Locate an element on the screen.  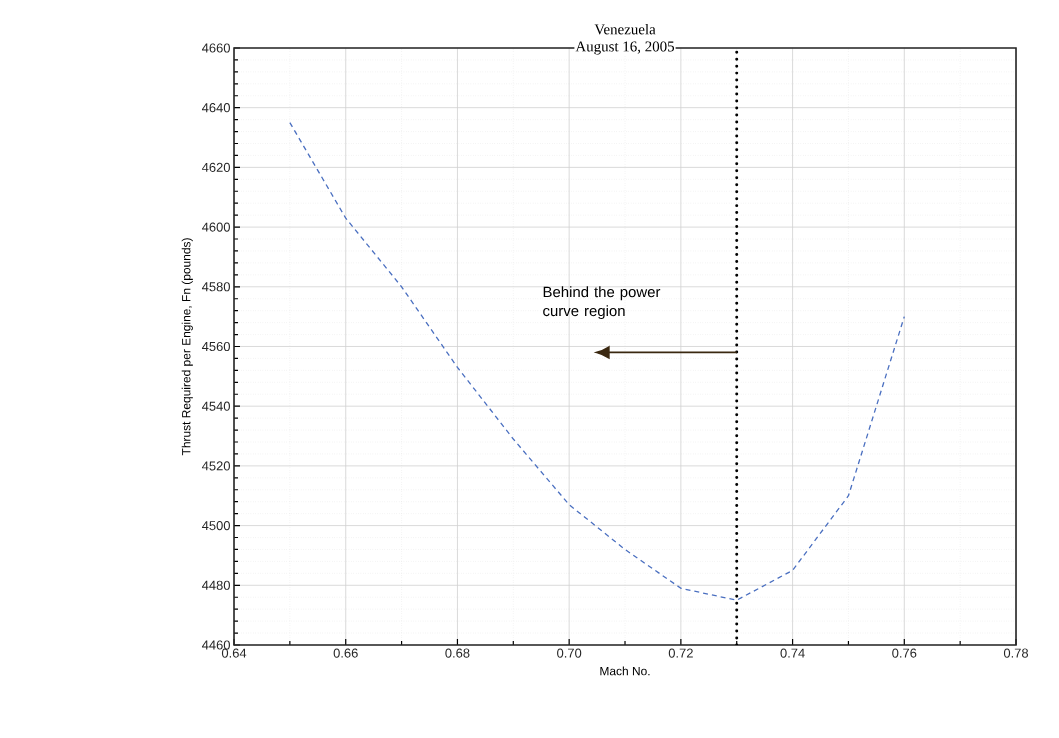
x-tick-label: 0.78 is located at coordinates (1016, 653).